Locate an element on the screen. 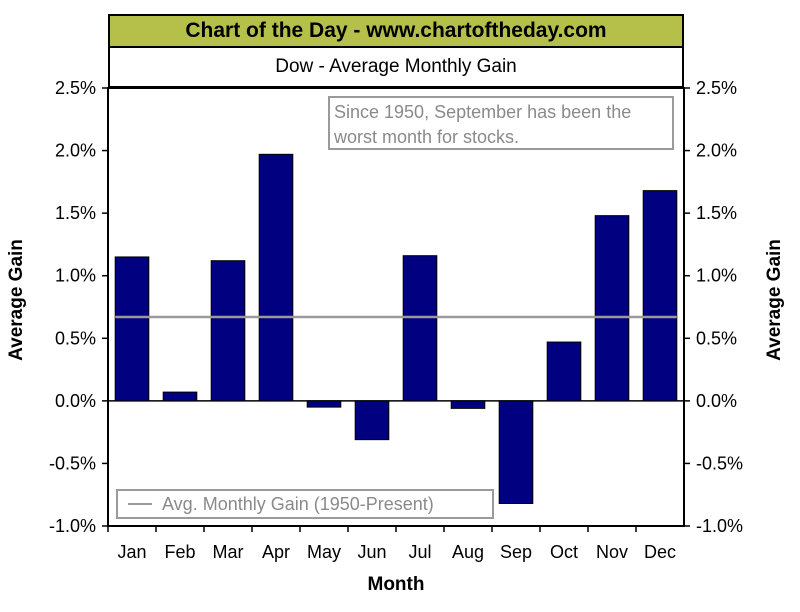 The width and height of the screenshot is (800, 612). banner-title: Chart of the Day - www.chartoftheday.com is located at coordinates (396, 31).